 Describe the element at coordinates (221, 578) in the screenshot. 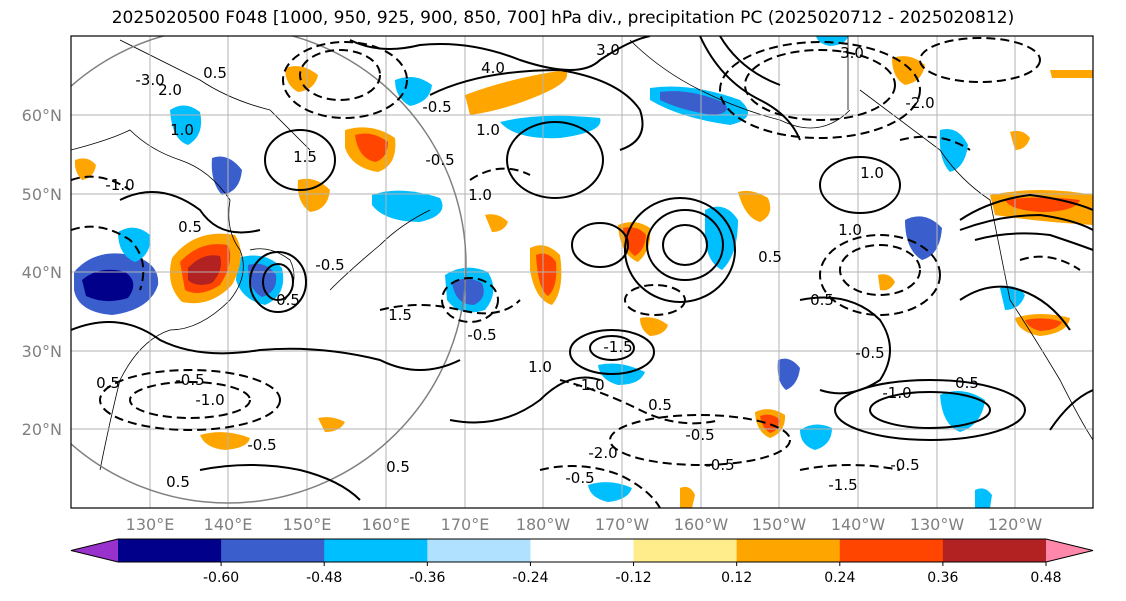

I see `colorbar-tick-label: -0.60` at that location.